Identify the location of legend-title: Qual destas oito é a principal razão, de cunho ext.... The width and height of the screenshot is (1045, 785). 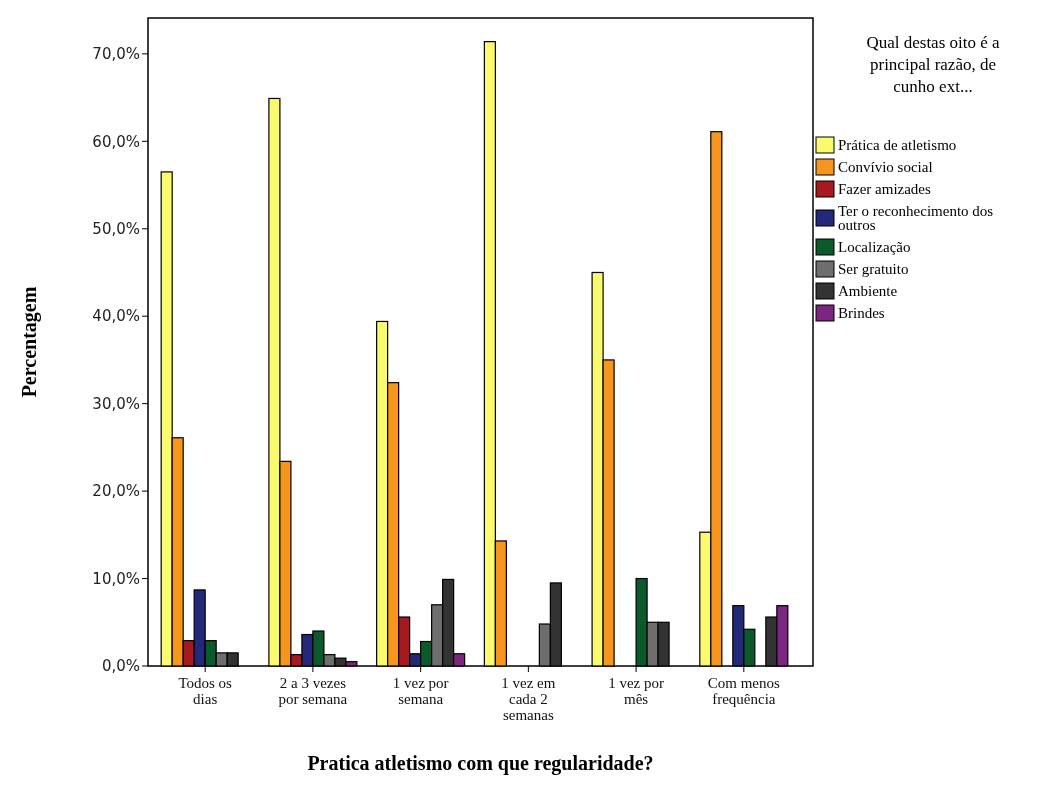
(933, 64).